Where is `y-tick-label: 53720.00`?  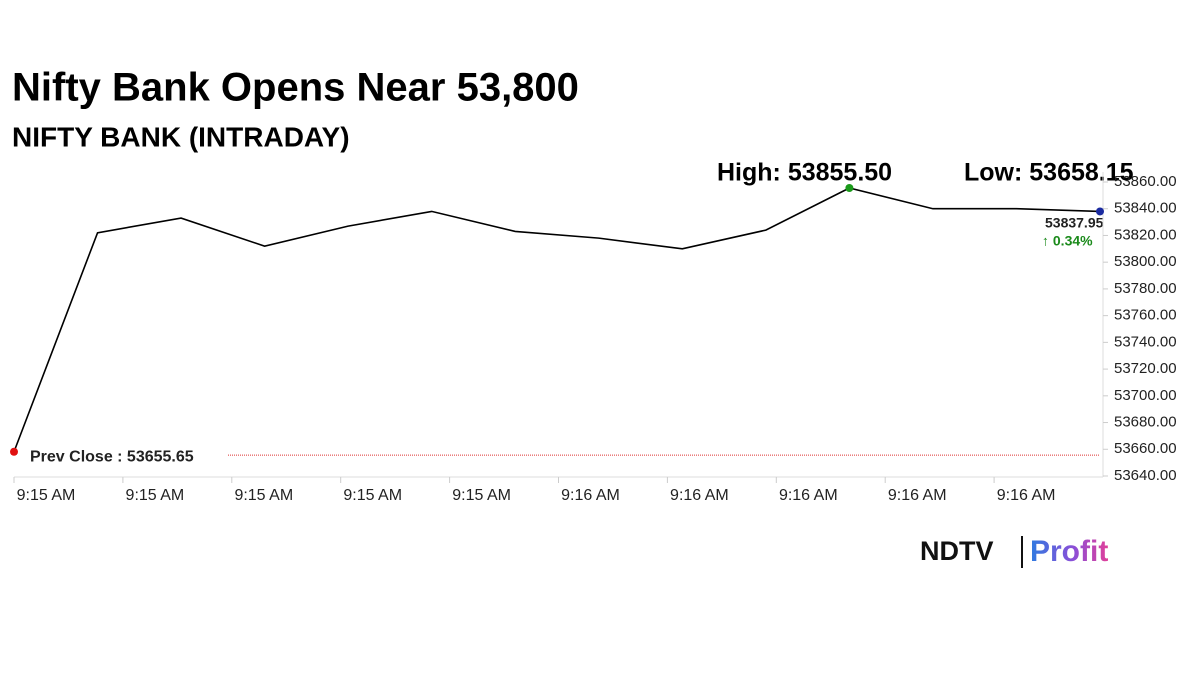
y-tick-label: 53720.00 is located at coordinates (1145, 368).